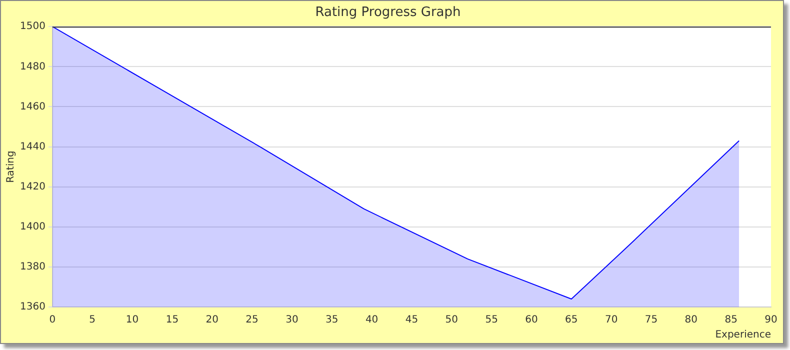  What do you see at coordinates (172, 320) in the screenshot?
I see `x-tick-label: 15` at bounding box center [172, 320].